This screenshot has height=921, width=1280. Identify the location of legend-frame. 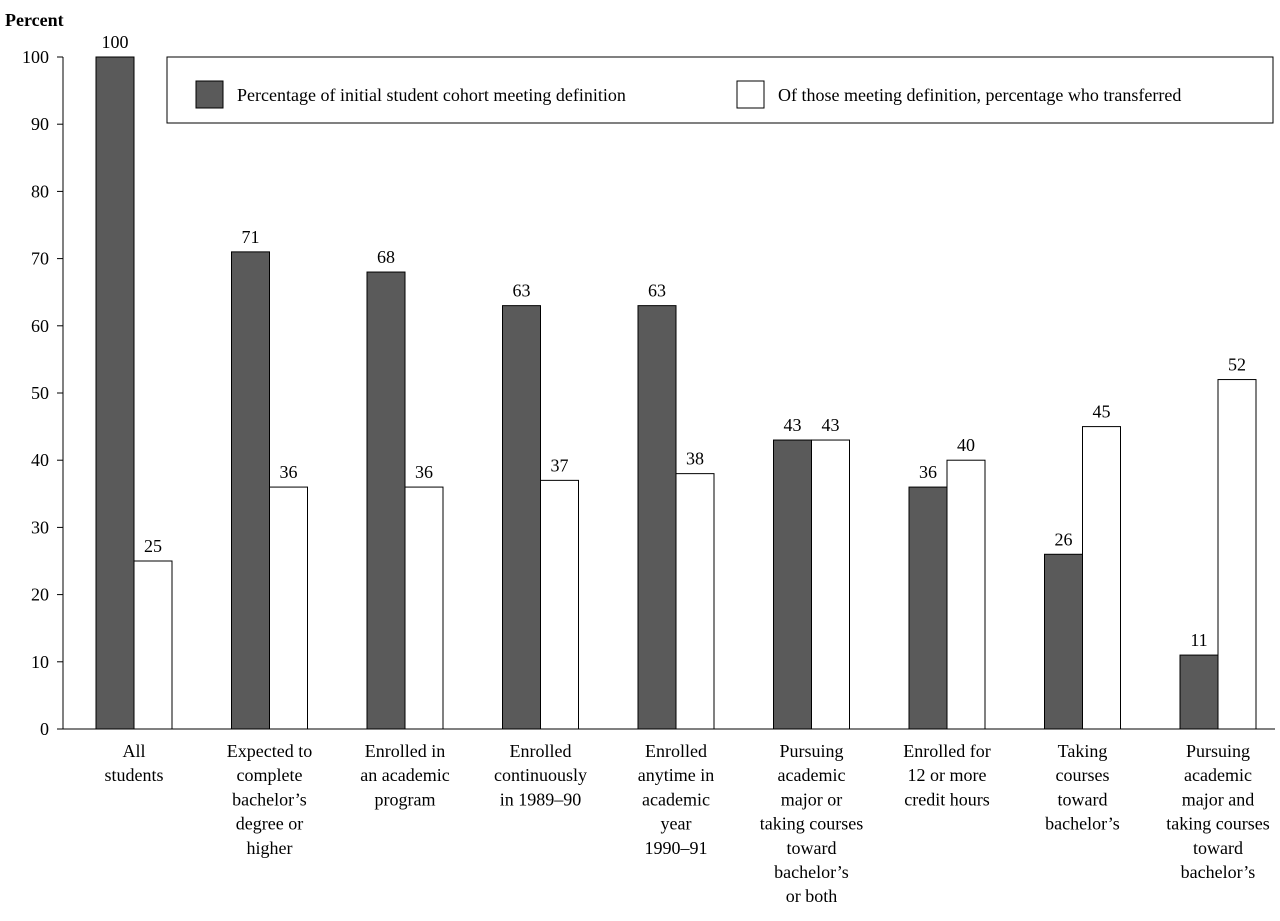
(720, 90).